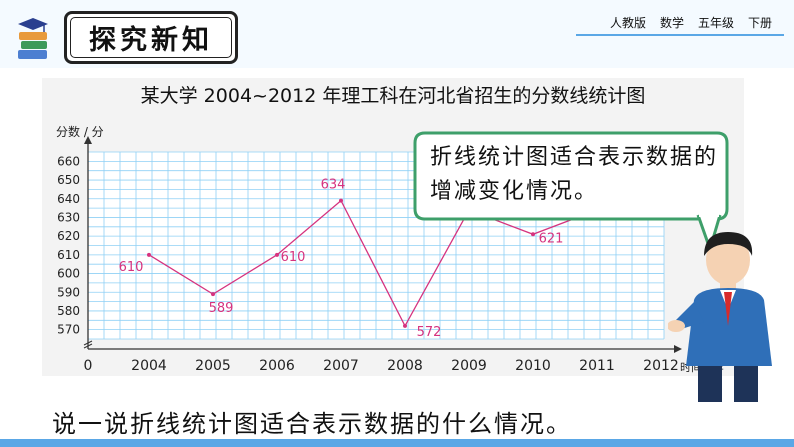  What do you see at coordinates (80, 131) in the screenshot?
I see `y-axis-label: 分数 / 分` at bounding box center [80, 131].